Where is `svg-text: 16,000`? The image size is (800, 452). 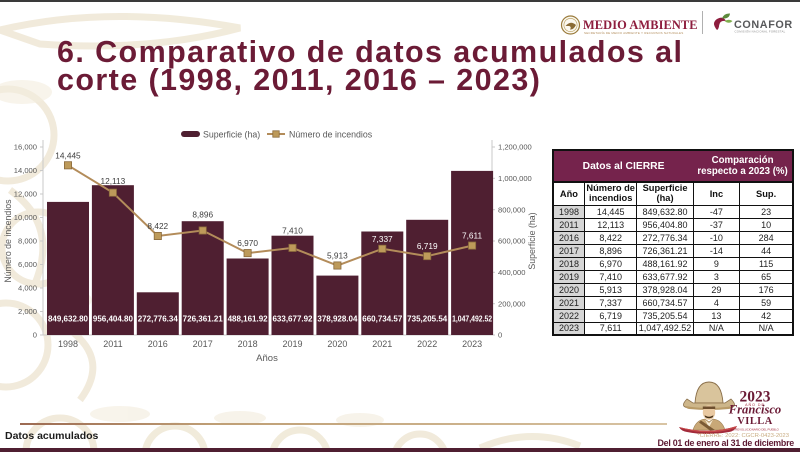 svg-text: 16,000 is located at coordinates (25, 147).